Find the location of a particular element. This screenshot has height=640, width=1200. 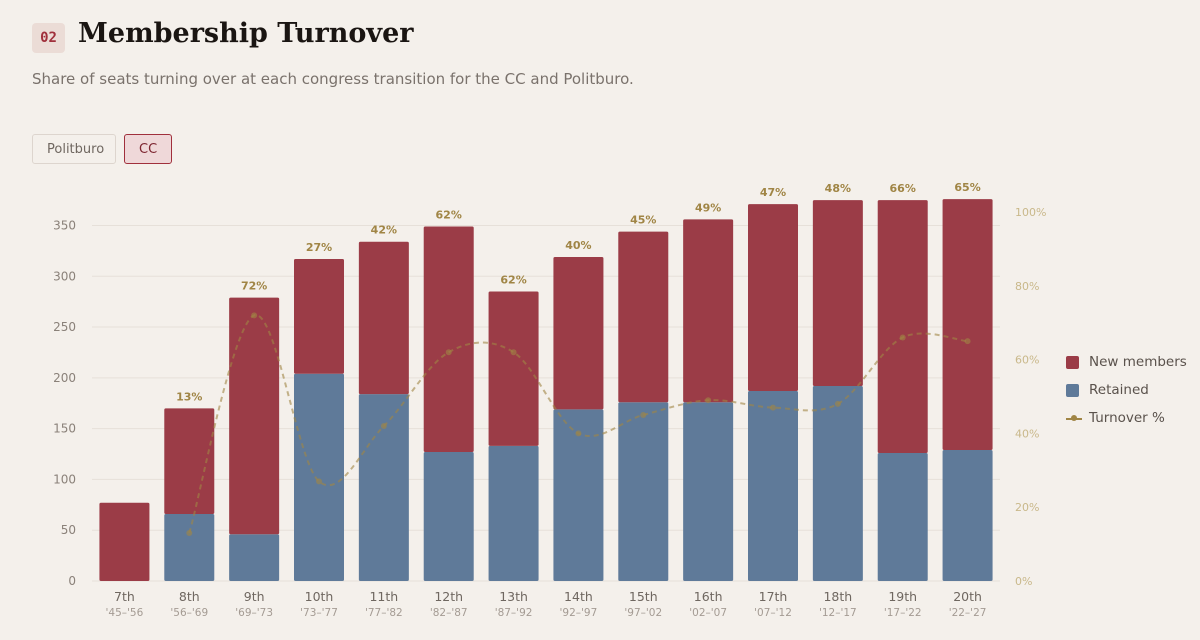

y-axis-tick-label: 350 is located at coordinates (64, 225).